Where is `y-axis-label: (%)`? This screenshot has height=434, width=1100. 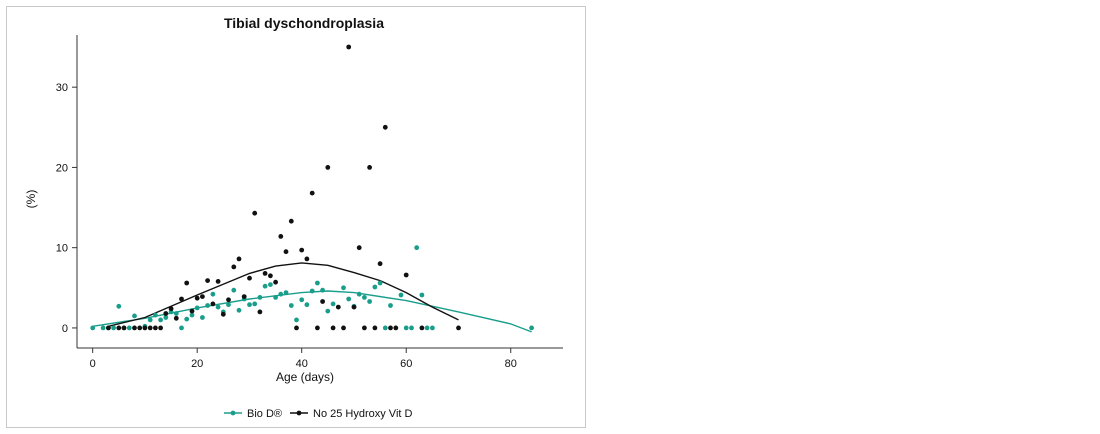 y-axis-label: (%) is located at coordinates (31, 199).